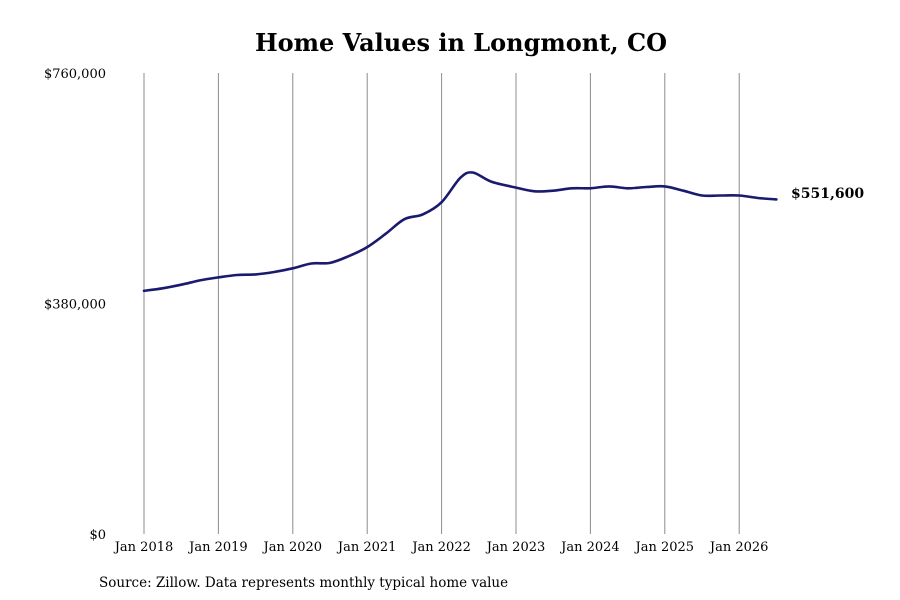 Image resolution: width=900 pixels, height=600 pixels. What do you see at coordinates (460, 232) in the screenshot?
I see `home-value-line` at bounding box center [460, 232].